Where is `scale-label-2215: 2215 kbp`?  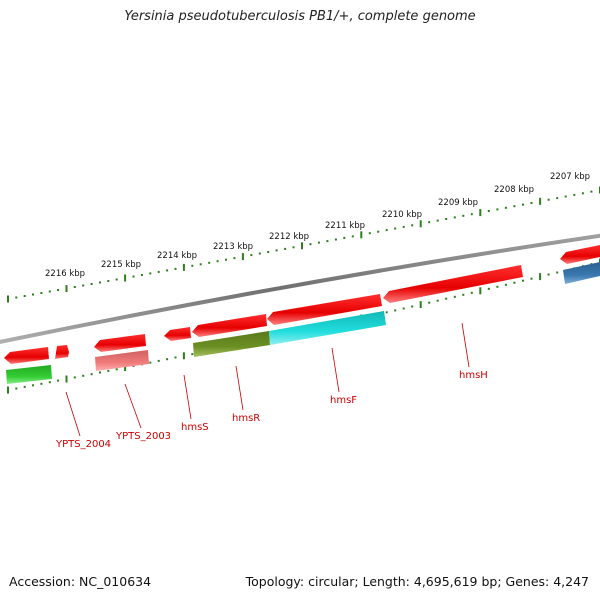
scale-label-2215: 2215 kbp is located at coordinates (121, 265).